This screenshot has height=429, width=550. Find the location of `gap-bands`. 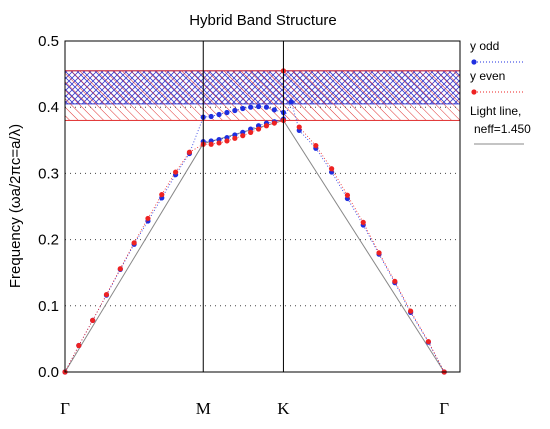

gap-bands is located at coordinates (262, 95).